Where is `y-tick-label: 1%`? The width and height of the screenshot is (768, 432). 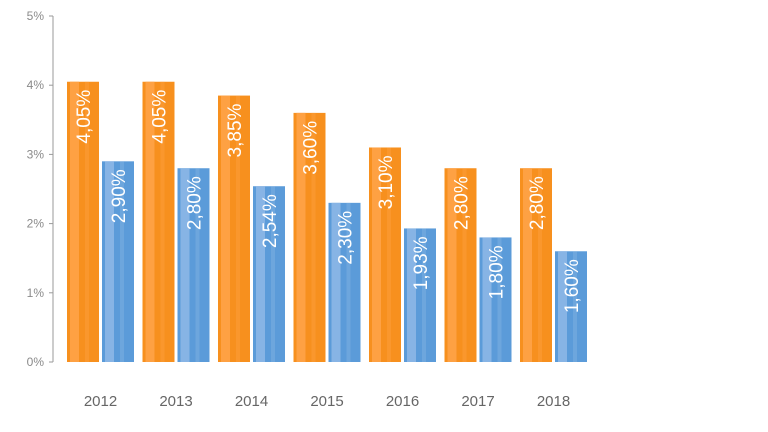
y-tick-label: 1% is located at coordinates (36, 293).